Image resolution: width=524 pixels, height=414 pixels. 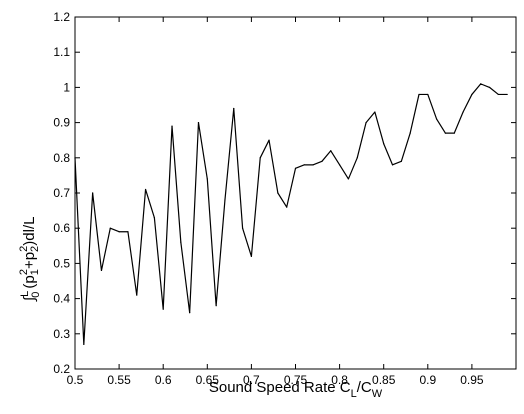 I want to click on y-label-upper-limit: L, so click(x=25, y=294).